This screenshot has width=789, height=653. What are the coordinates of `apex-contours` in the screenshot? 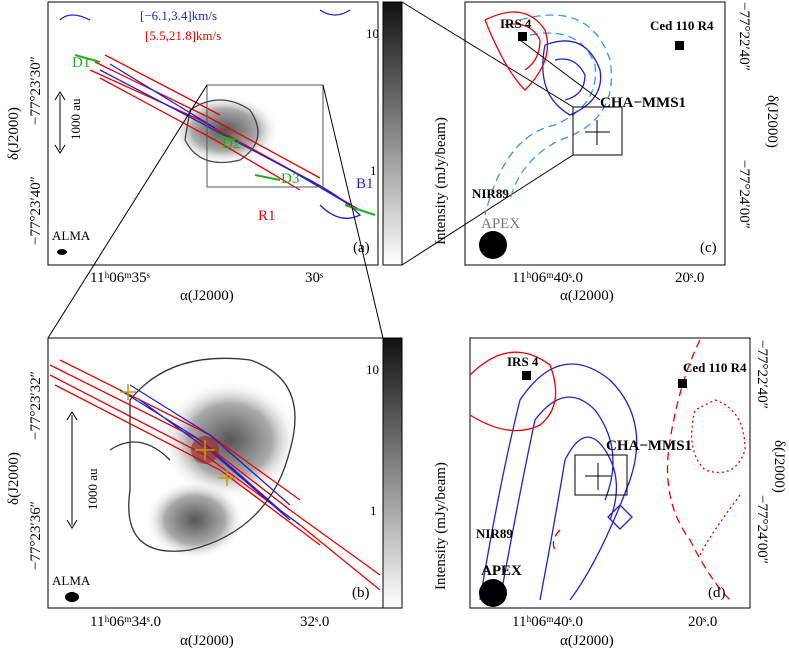 It's located at (548, 115).